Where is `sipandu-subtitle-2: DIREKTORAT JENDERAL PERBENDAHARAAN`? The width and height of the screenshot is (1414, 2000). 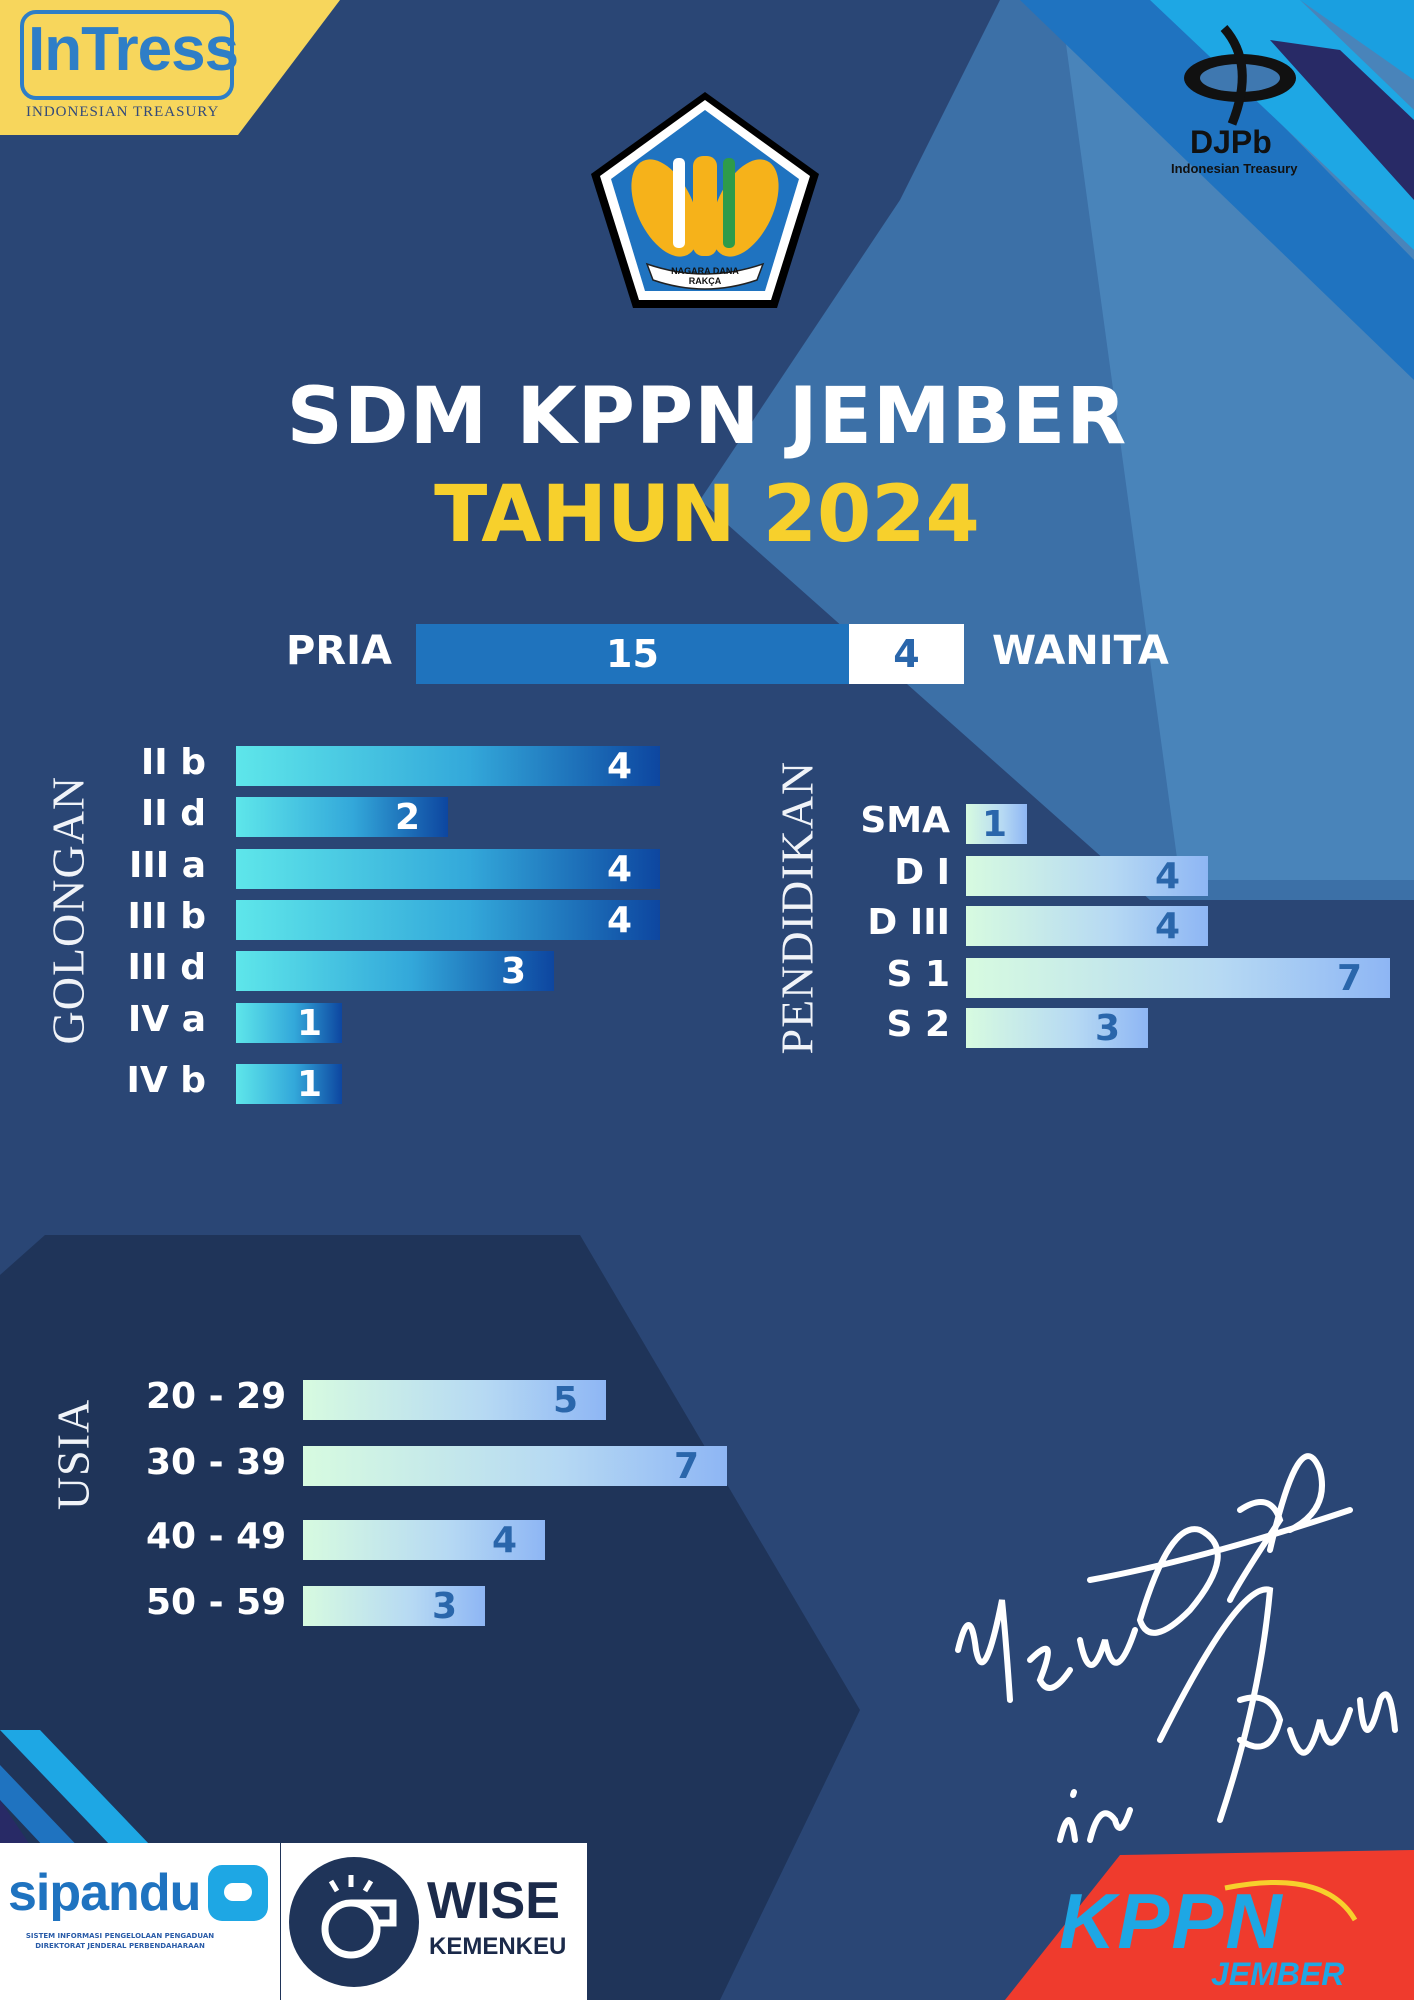
sipandu-subtitle-2: DIREKTORAT JENDERAL PERBENDAHARAAN is located at coordinates (120, 1946).